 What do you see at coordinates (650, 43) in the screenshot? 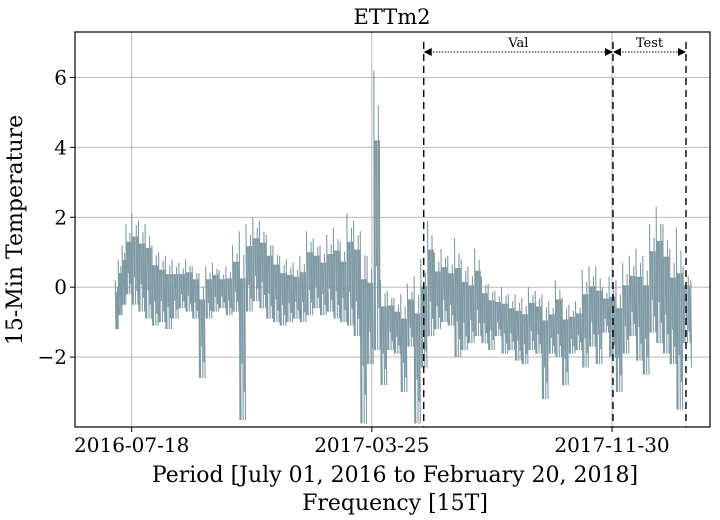
I see `test-label: Test` at bounding box center [650, 43].